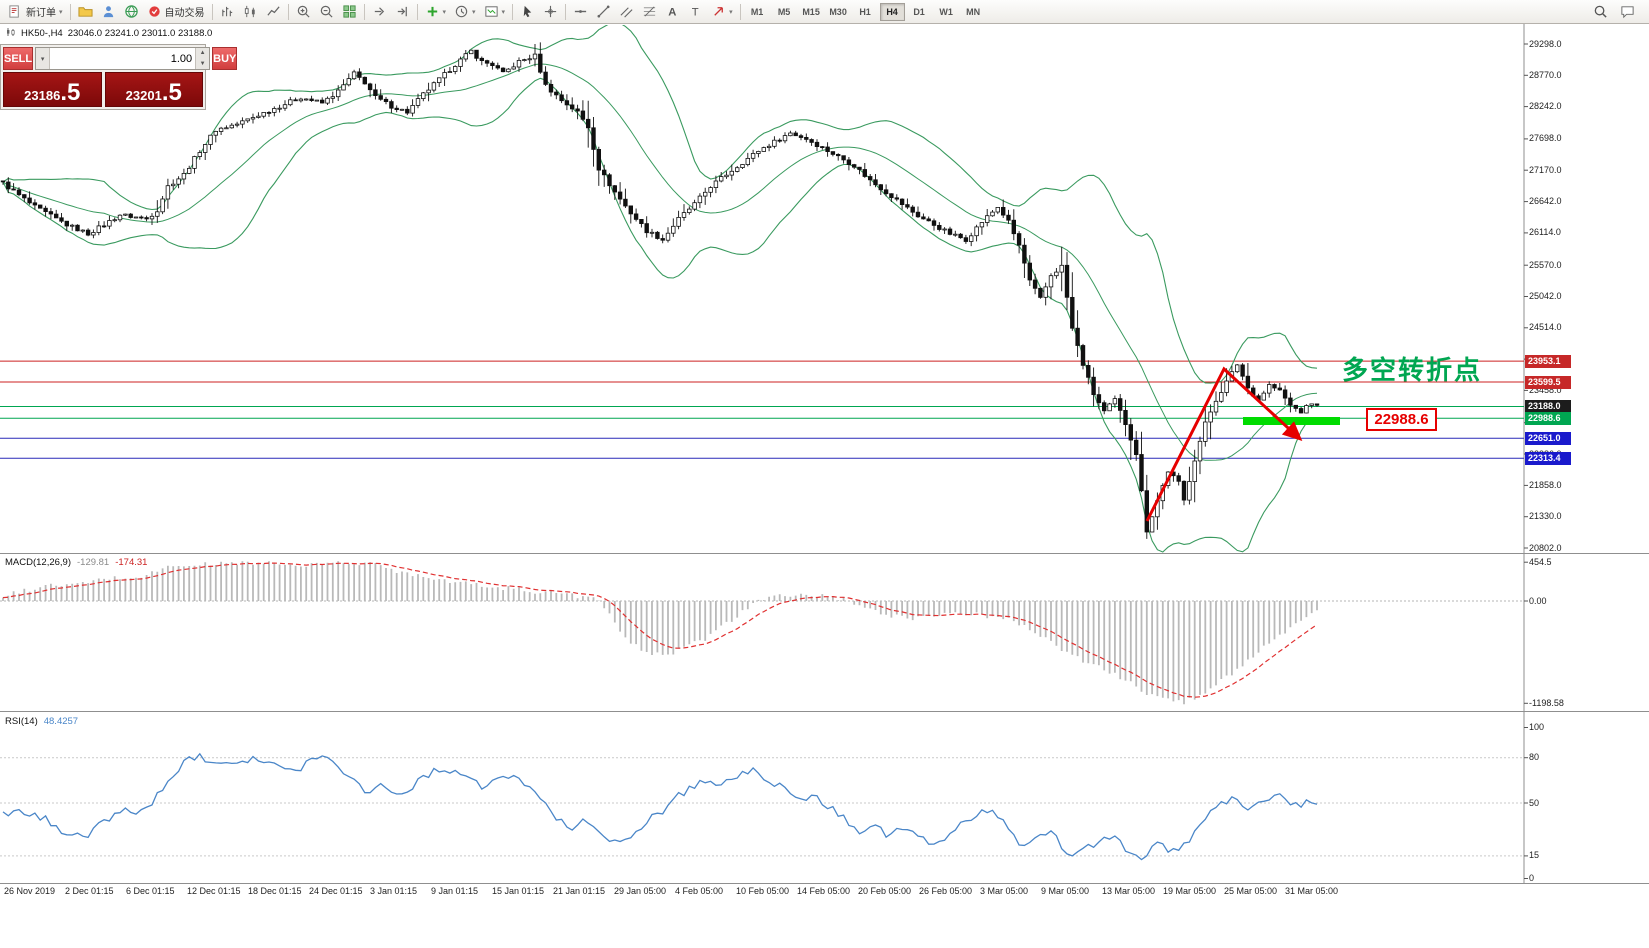 This screenshot has height=948, width=1649. What do you see at coordinates (1534, 855) in the screenshot?
I see `rsi-axis-label: 15` at bounding box center [1534, 855].